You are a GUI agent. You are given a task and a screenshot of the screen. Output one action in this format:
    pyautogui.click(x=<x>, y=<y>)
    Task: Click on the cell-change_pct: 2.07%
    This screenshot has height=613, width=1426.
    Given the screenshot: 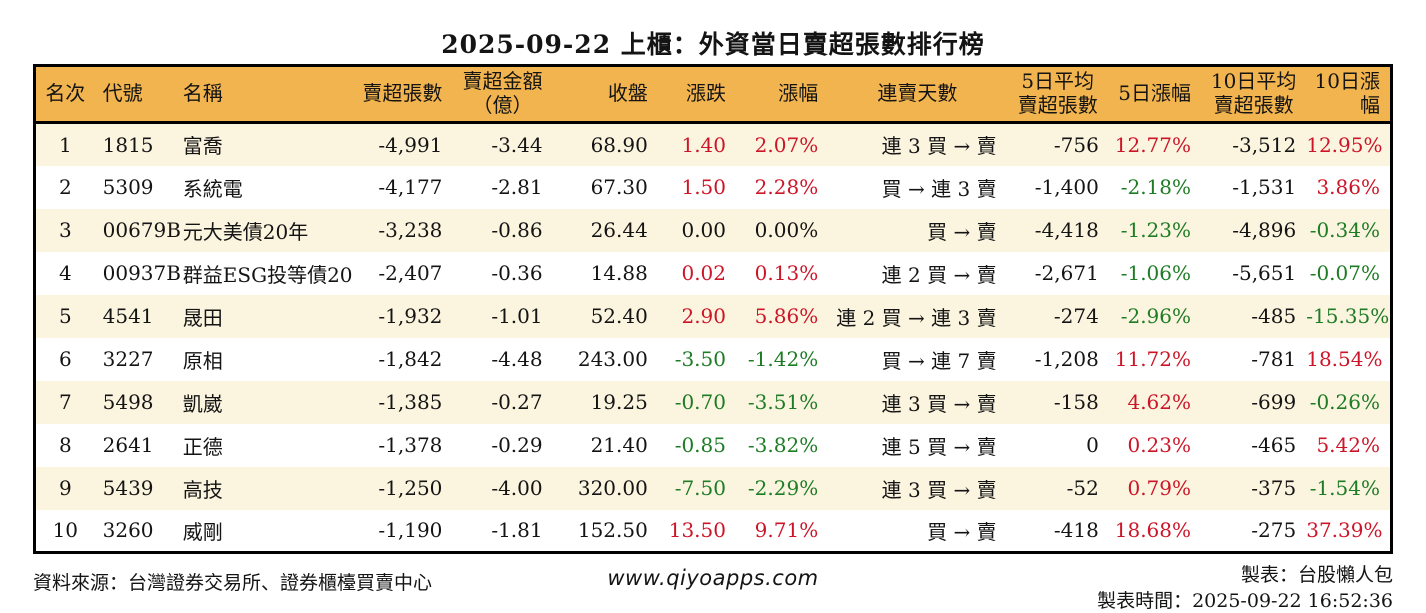 What is the action you would take?
    pyautogui.click(x=786, y=144)
    